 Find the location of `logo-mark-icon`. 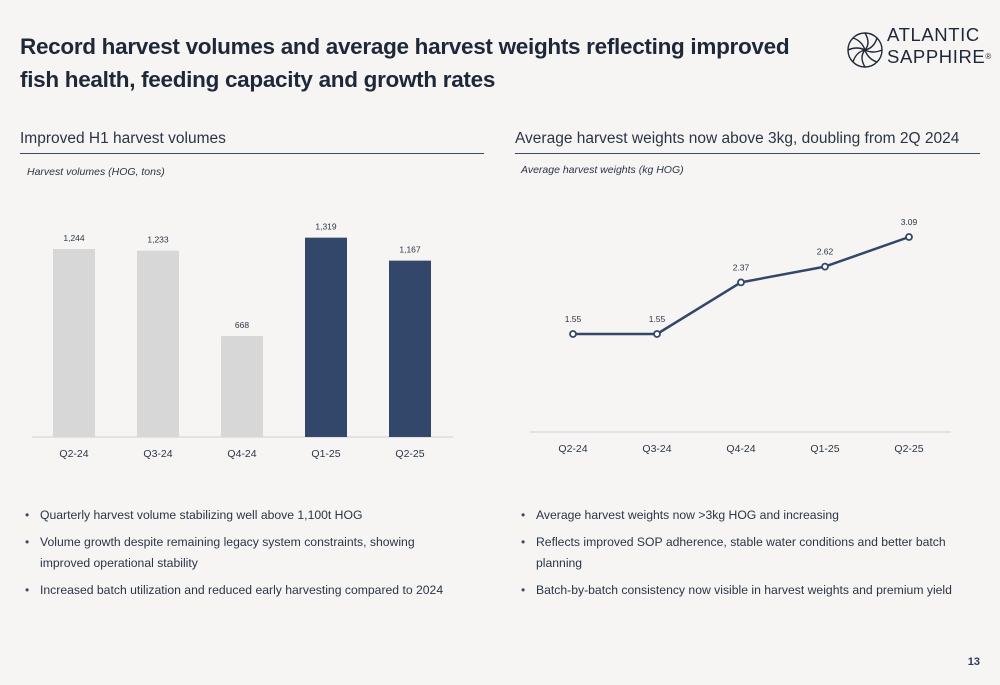

logo-mark-icon is located at coordinates (865, 50).